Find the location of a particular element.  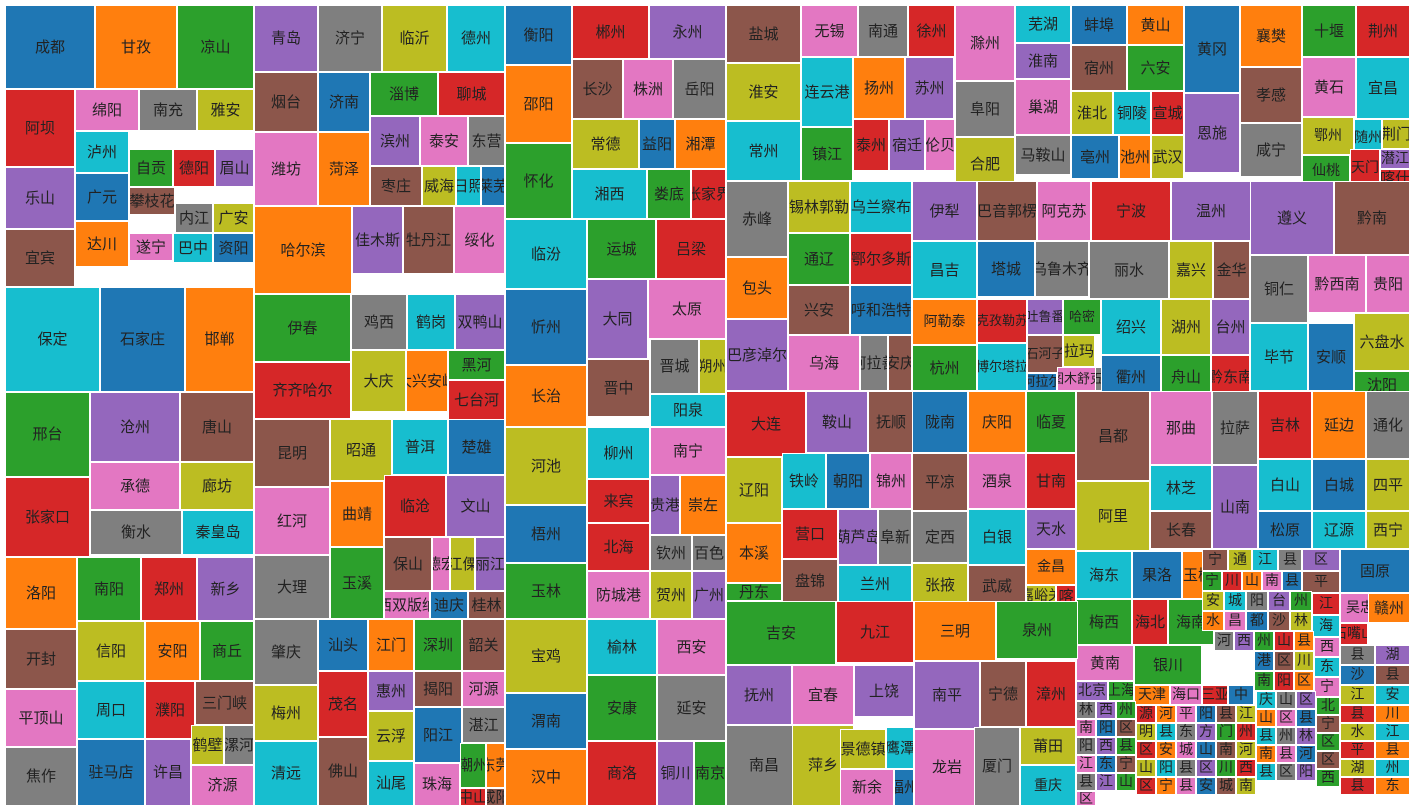

treemap-cell: 商洛 is located at coordinates (622, 773).